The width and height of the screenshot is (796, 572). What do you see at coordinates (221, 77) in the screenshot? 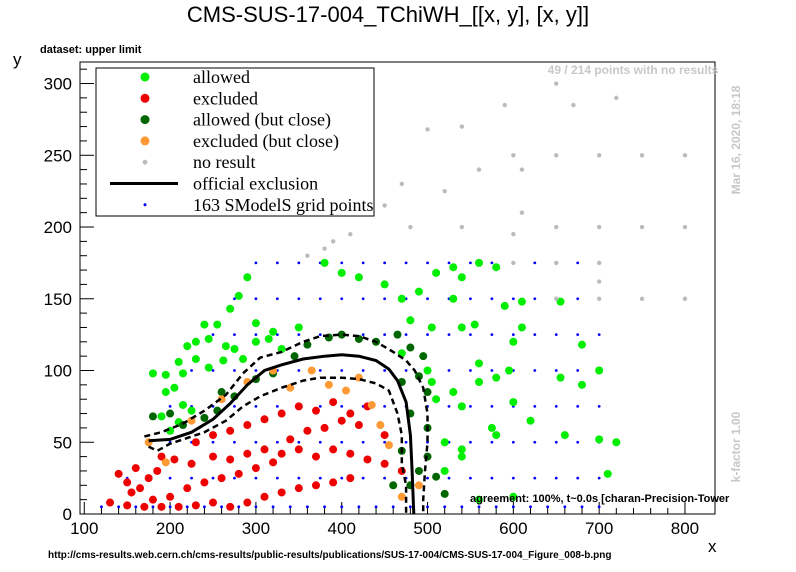
I see `legend-label: allowed` at bounding box center [221, 77].